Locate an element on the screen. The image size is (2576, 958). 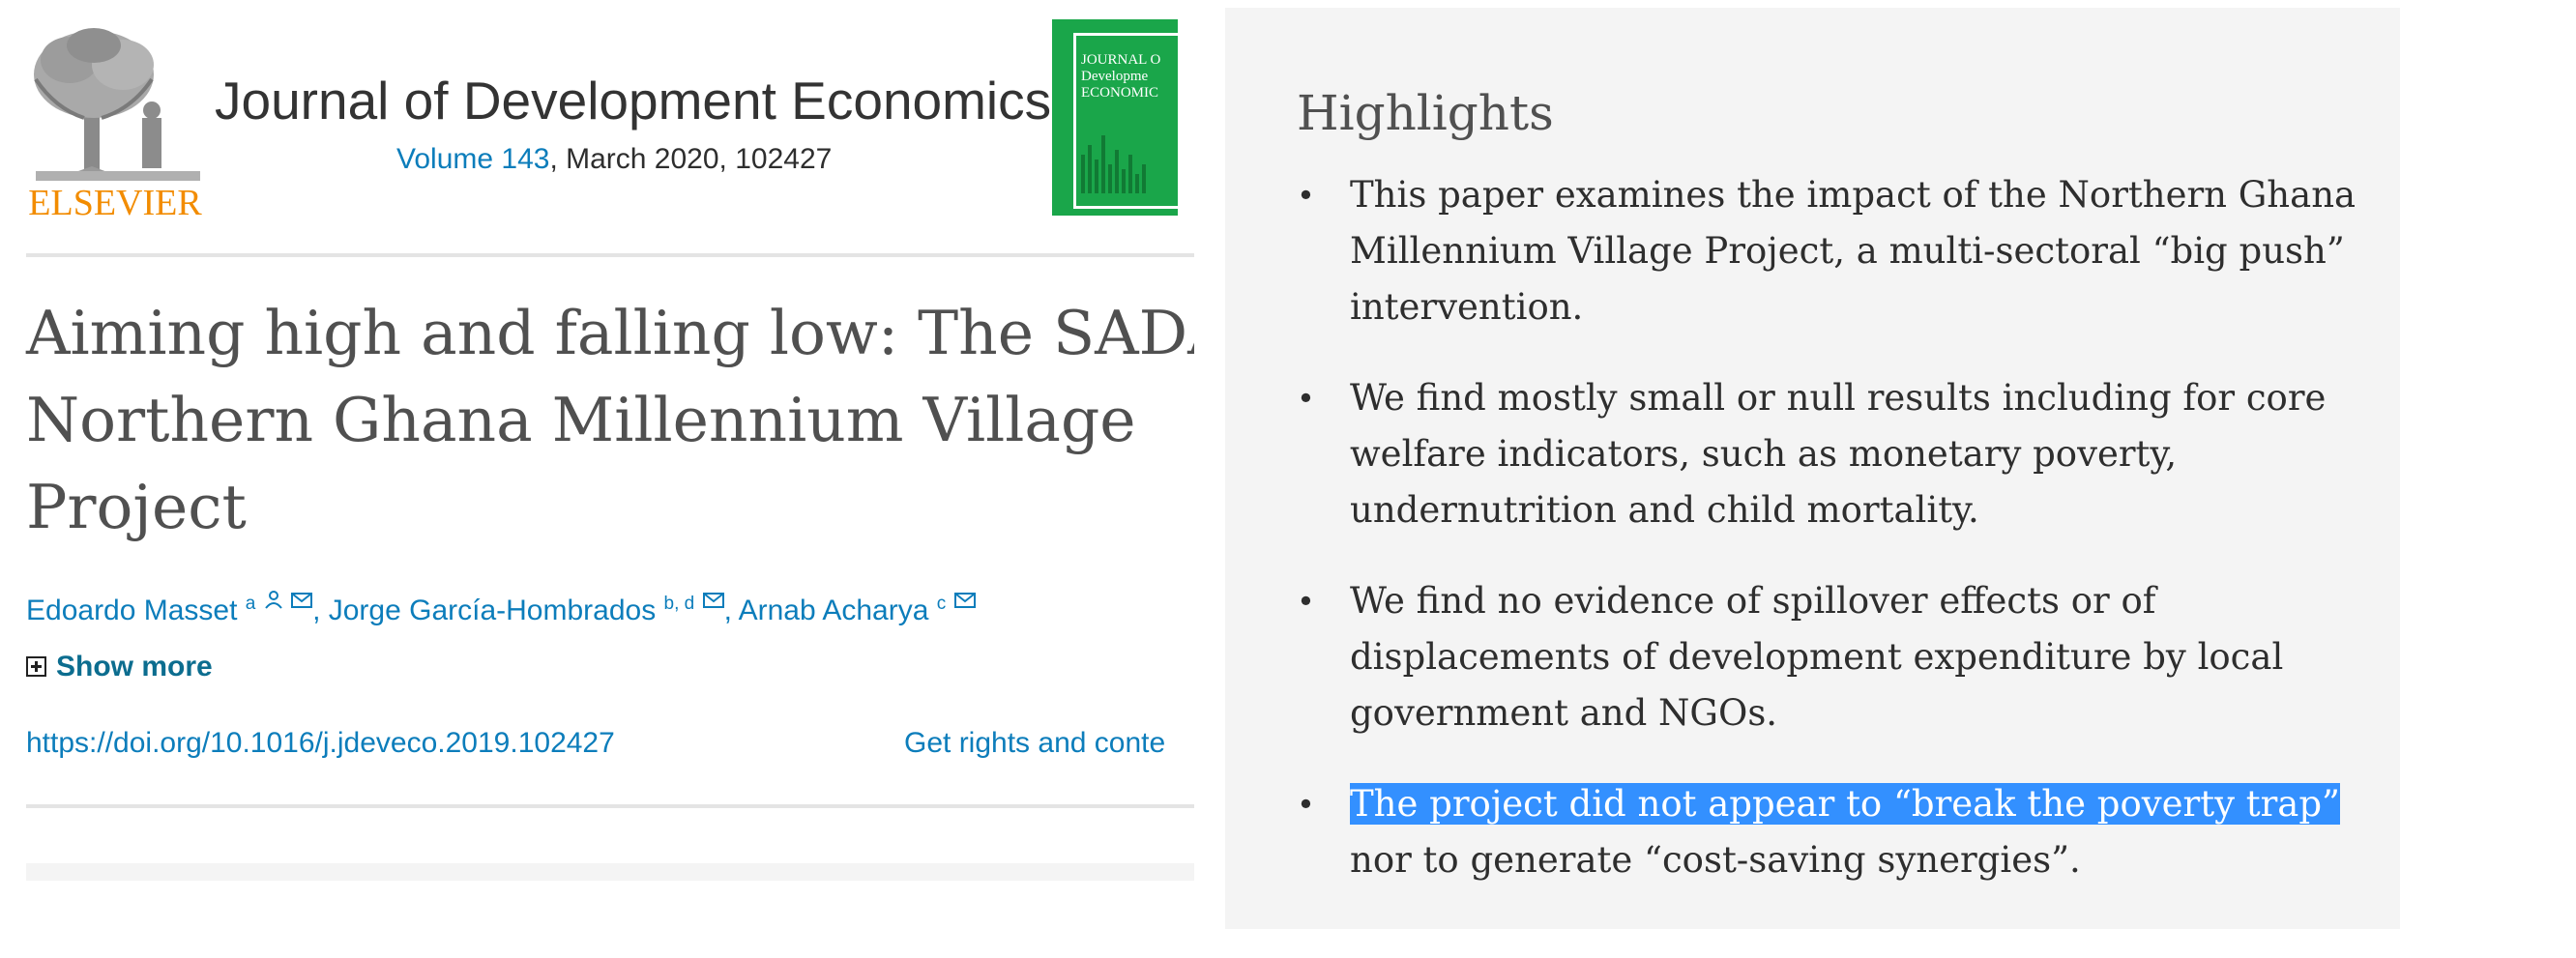
show-more-label: Show more is located at coordinates (134, 666).